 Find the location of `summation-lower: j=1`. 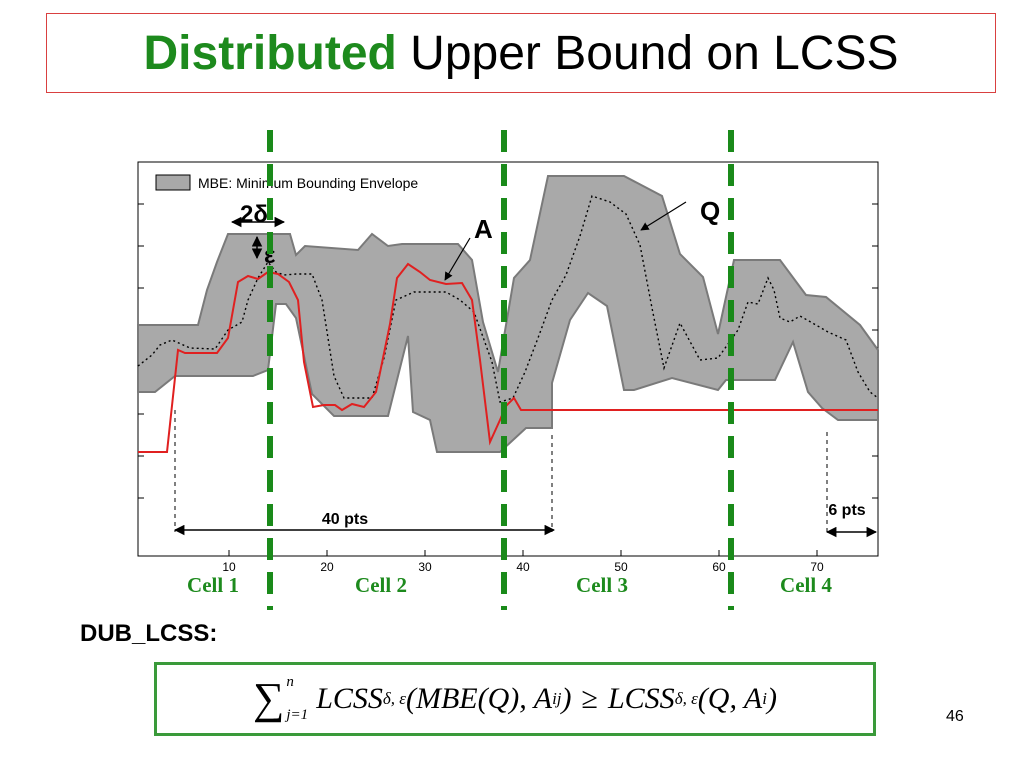

summation-lower: j=1 is located at coordinates (297, 715).